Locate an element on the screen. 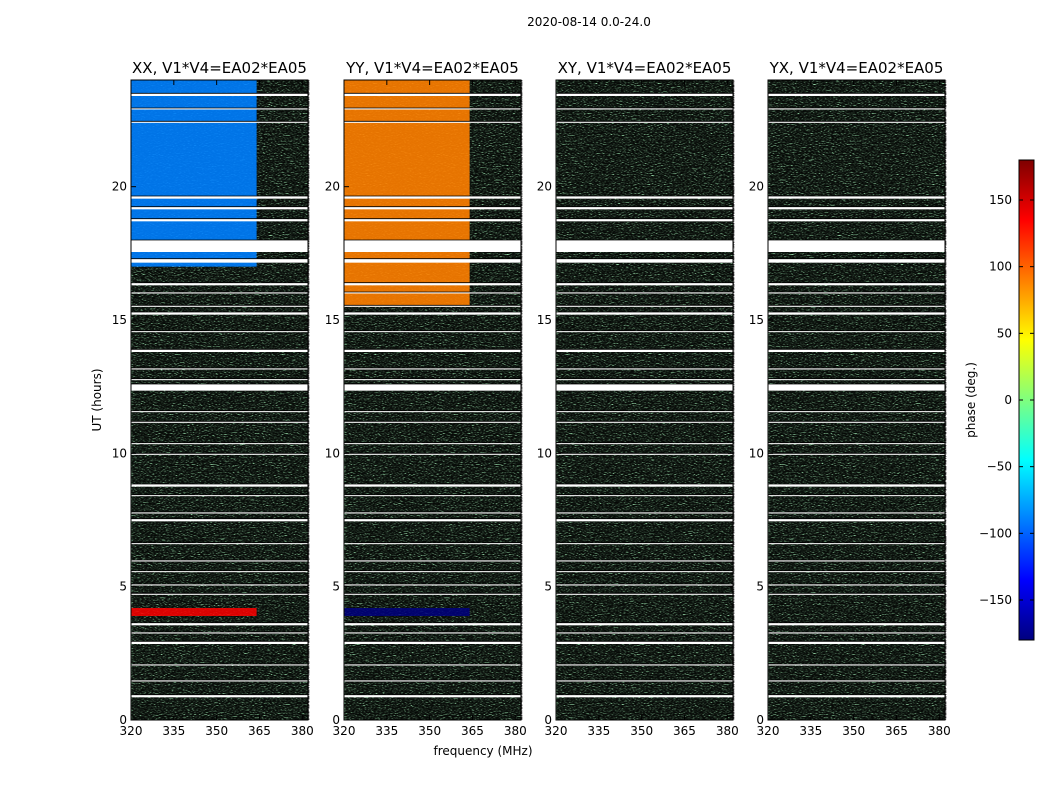  figure-title: 2020-08-14 0.0-24.0 is located at coordinates (589, 22).